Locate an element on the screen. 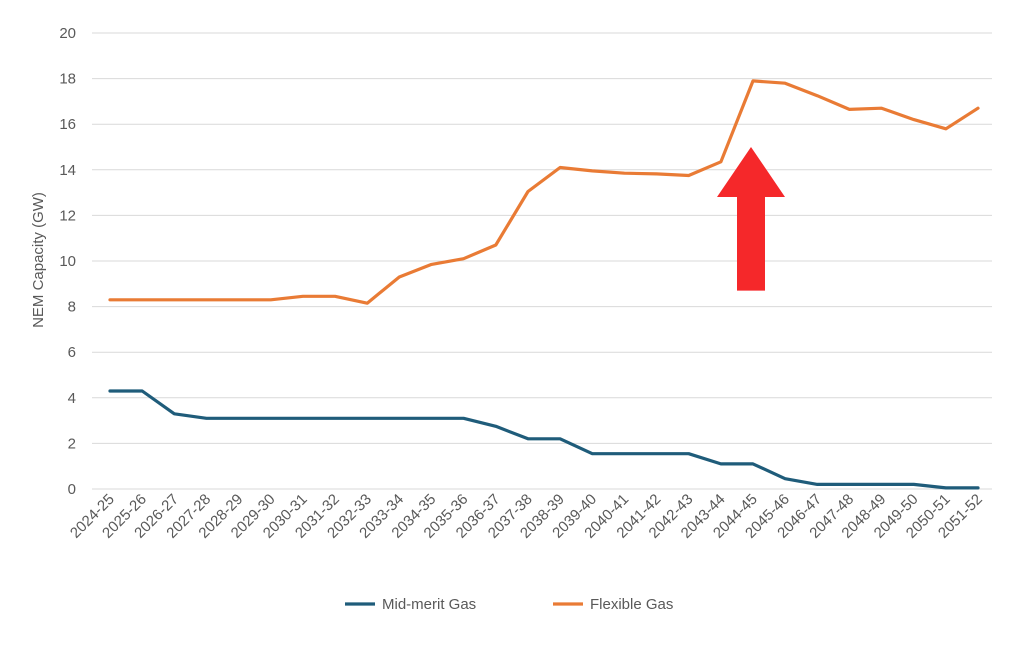 The height and width of the screenshot is (660, 1024). y-tick-label: 20 is located at coordinates (67, 33).